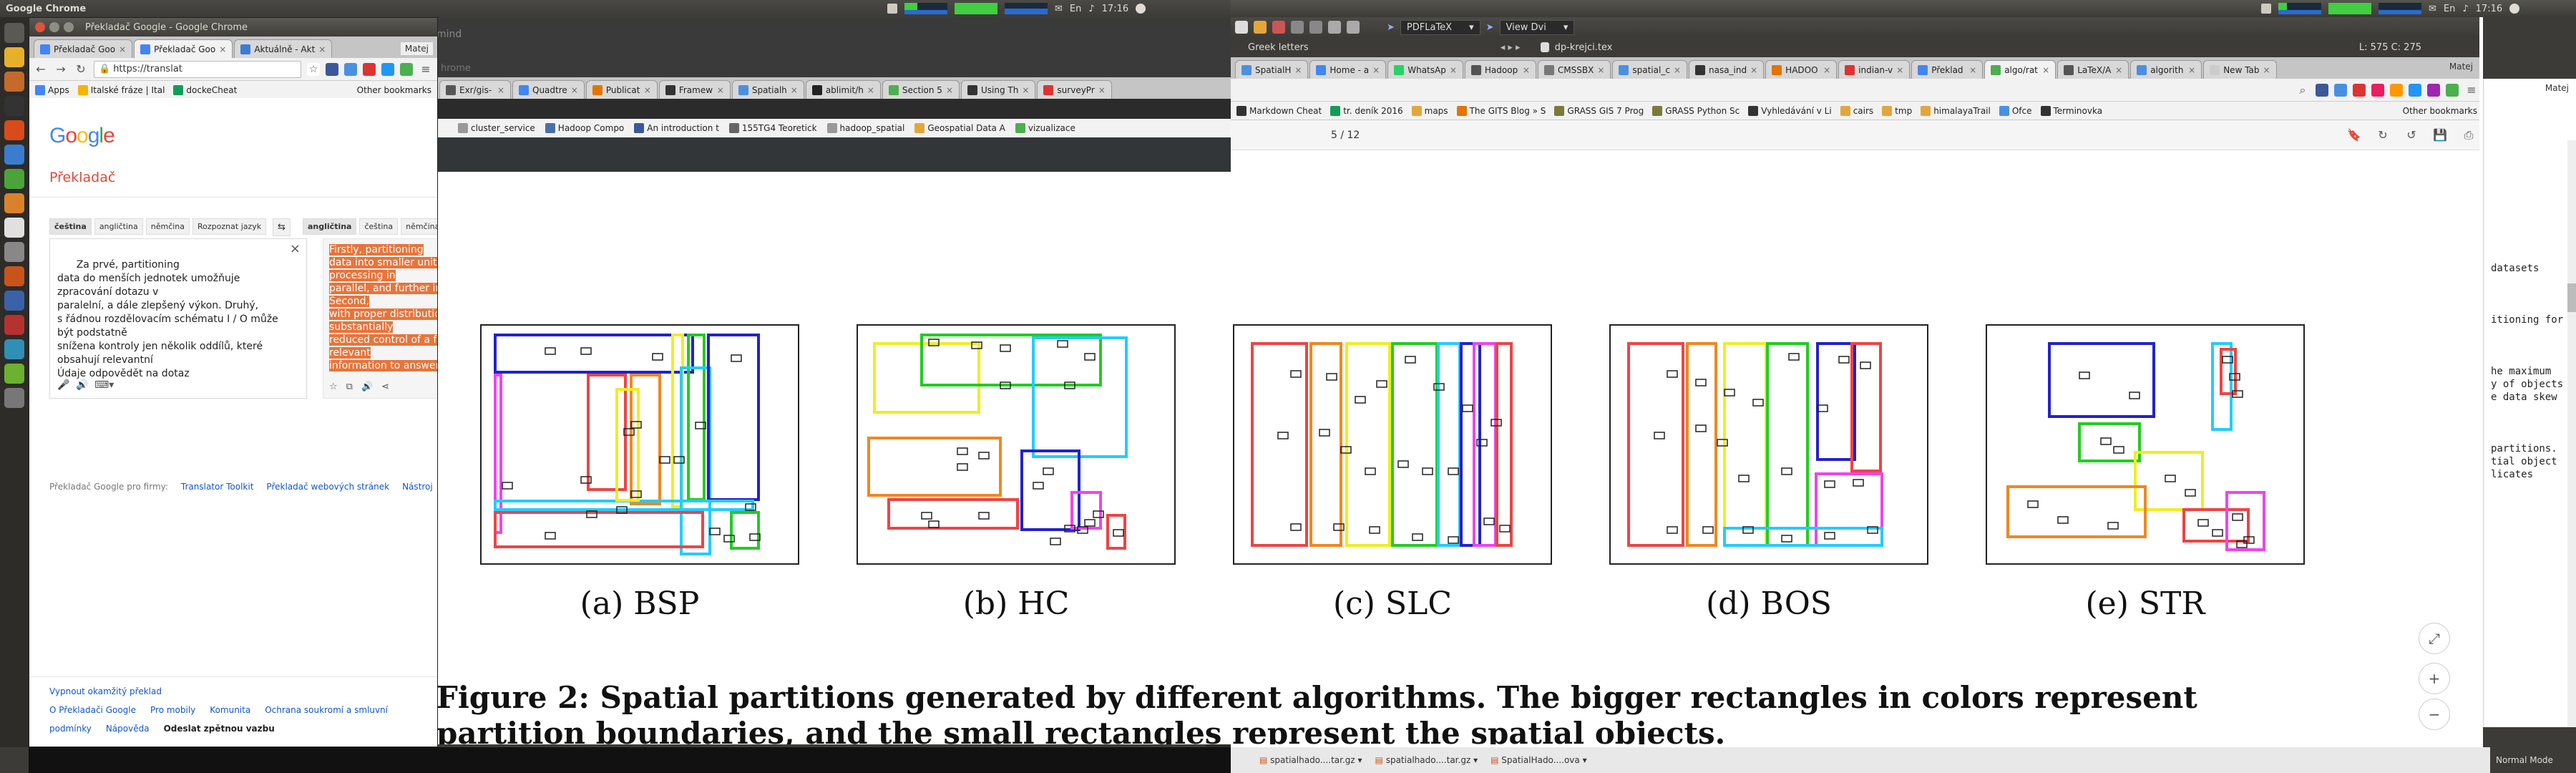 This screenshot has width=2576, height=773. I want to click on tab: Aktuálně - Akt ×, so click(283, 49).